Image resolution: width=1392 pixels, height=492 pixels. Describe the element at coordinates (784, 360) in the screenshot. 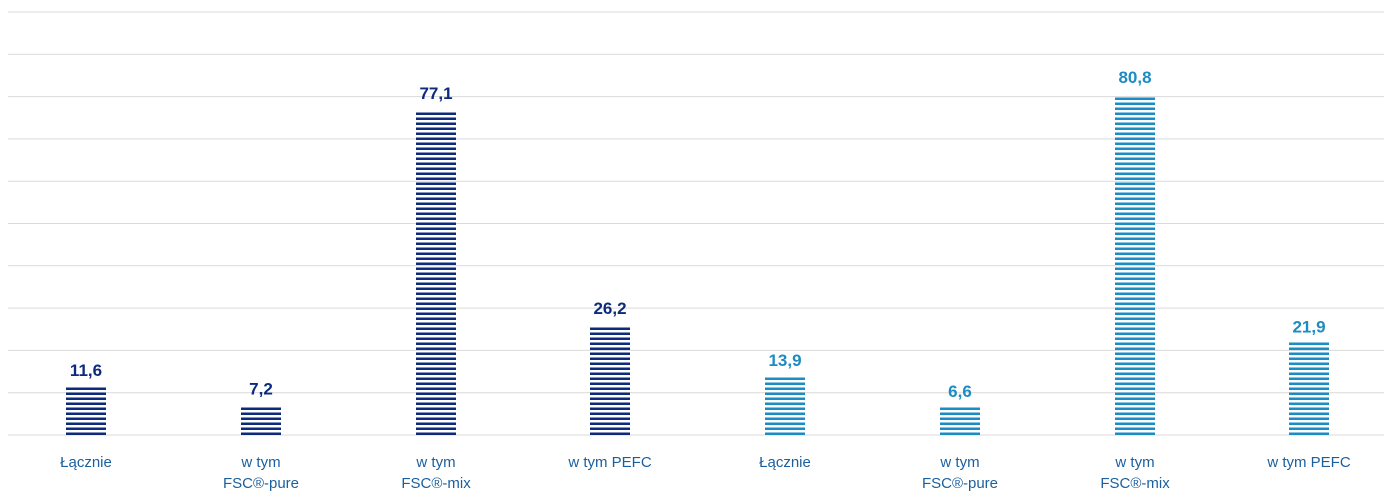

I see `data-label: 13,9` at that location.